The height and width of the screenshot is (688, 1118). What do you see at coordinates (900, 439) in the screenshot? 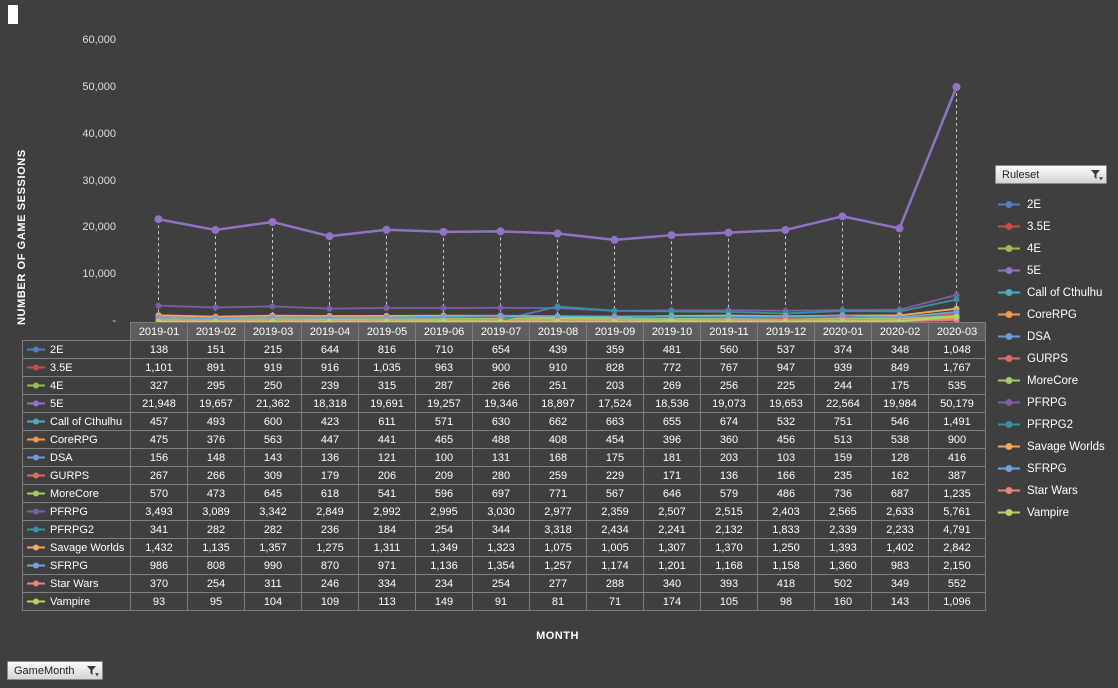
I see `value-cell: 538` at bounding box center [900, 439].